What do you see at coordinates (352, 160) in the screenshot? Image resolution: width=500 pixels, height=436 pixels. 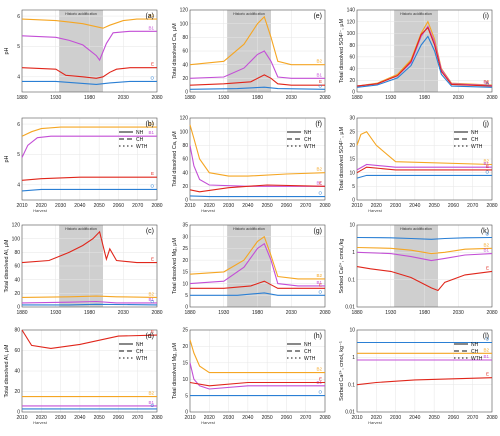 I see `y-tick-label: 15` at bounding box center [352, 160].